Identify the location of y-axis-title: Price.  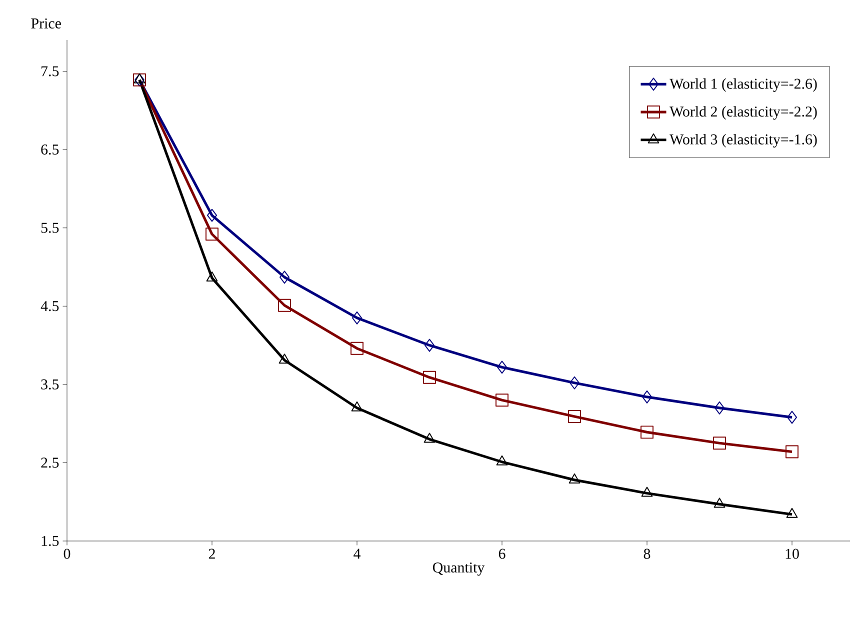
(46, 23).